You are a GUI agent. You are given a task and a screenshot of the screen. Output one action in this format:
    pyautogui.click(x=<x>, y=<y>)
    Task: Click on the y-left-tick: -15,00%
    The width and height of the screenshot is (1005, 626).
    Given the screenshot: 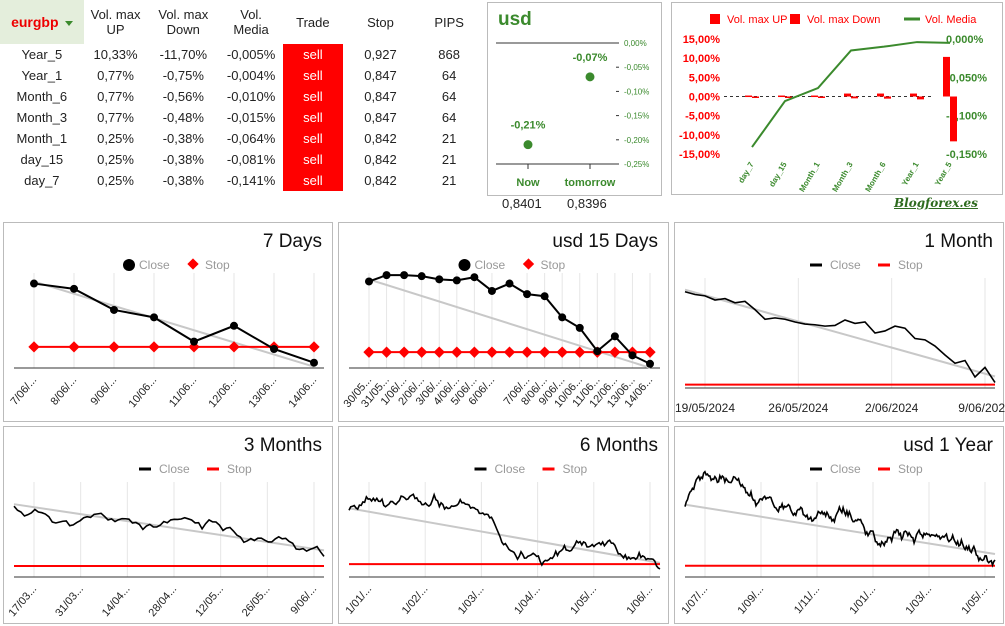 What is the action you would take?
    pyautogui.click(x=699, y=155)
    